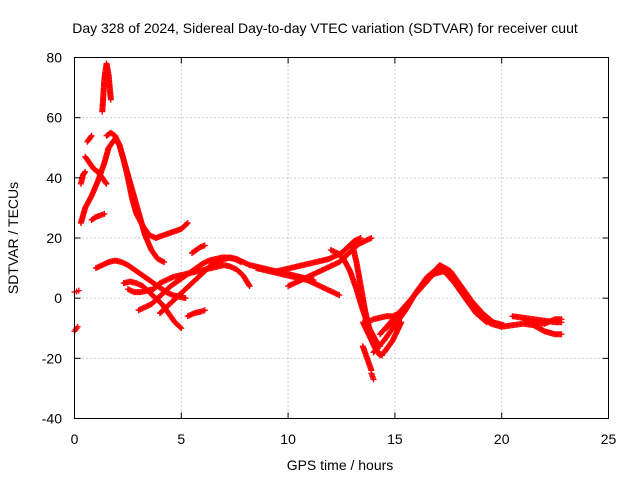 This screenshot has width=640, height=480. I want to click on y-tick-label: 0, so click(58, 298).